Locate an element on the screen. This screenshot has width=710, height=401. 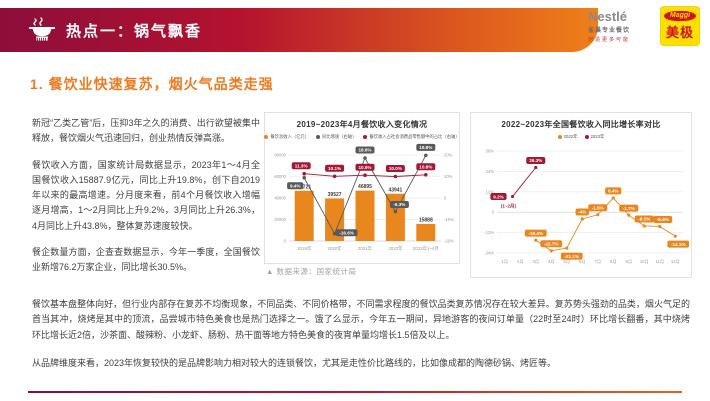
chart-text: 9月 is located at coordinates (628, 262).